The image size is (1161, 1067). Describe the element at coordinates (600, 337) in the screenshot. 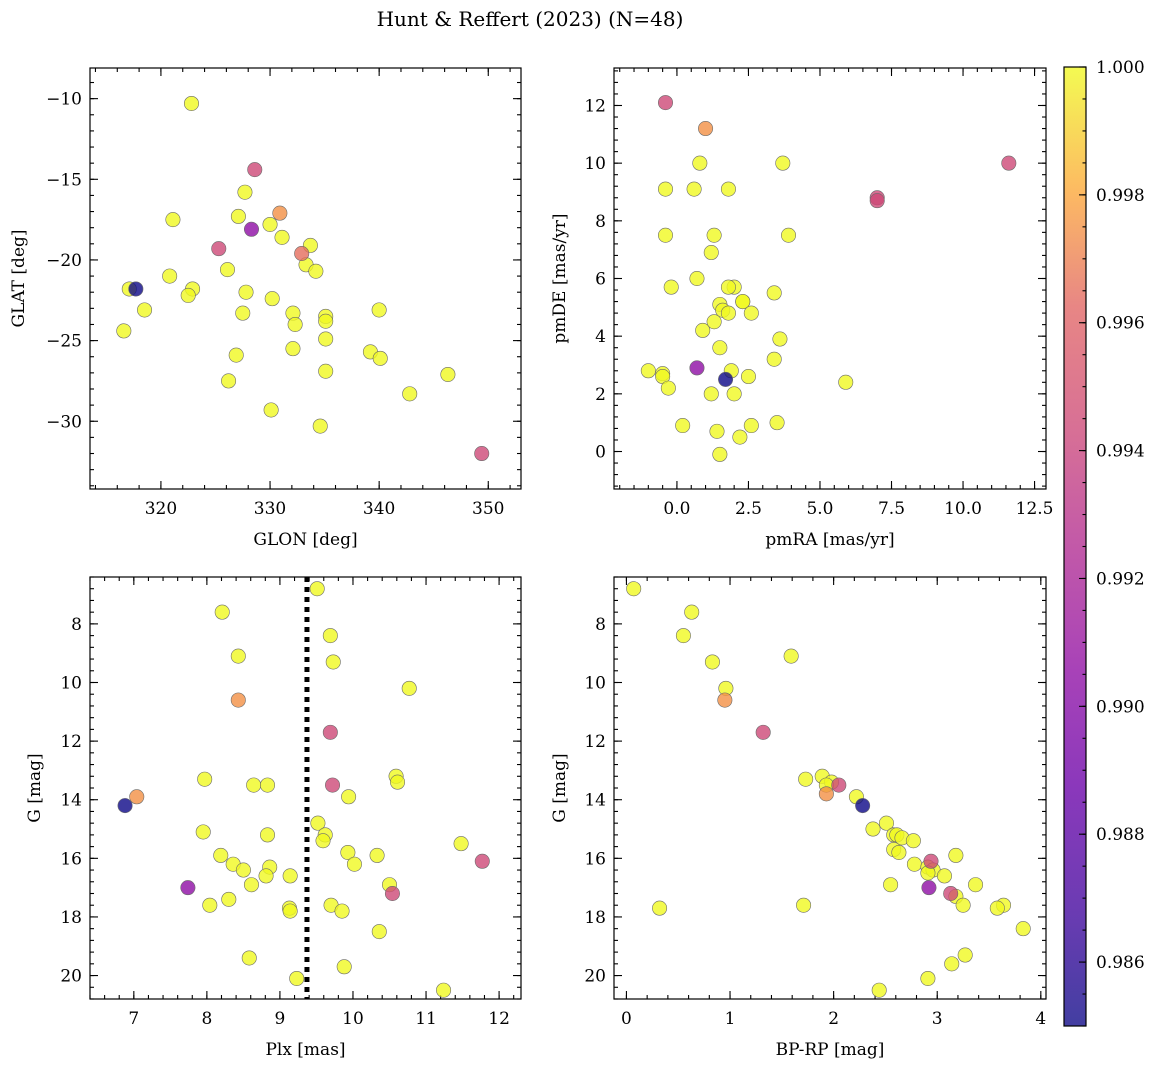

I see `y-tick-label: 4` at that location.